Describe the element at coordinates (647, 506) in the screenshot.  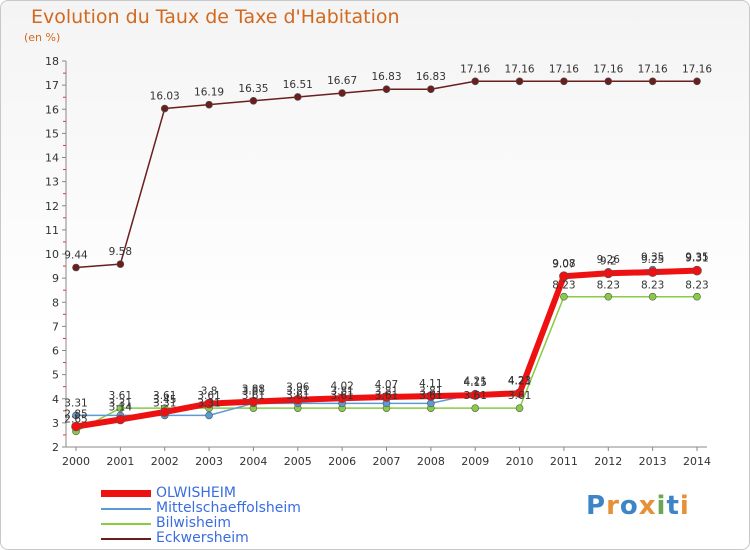
I see `logo-letter: x` at that location.